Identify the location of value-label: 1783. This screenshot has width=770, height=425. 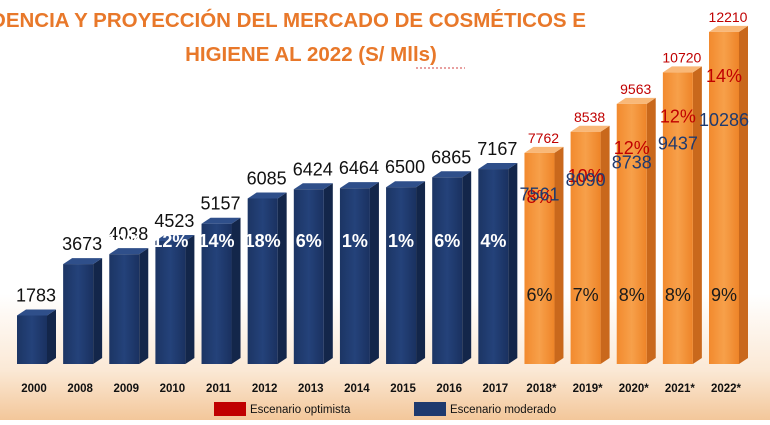
(36, 296).